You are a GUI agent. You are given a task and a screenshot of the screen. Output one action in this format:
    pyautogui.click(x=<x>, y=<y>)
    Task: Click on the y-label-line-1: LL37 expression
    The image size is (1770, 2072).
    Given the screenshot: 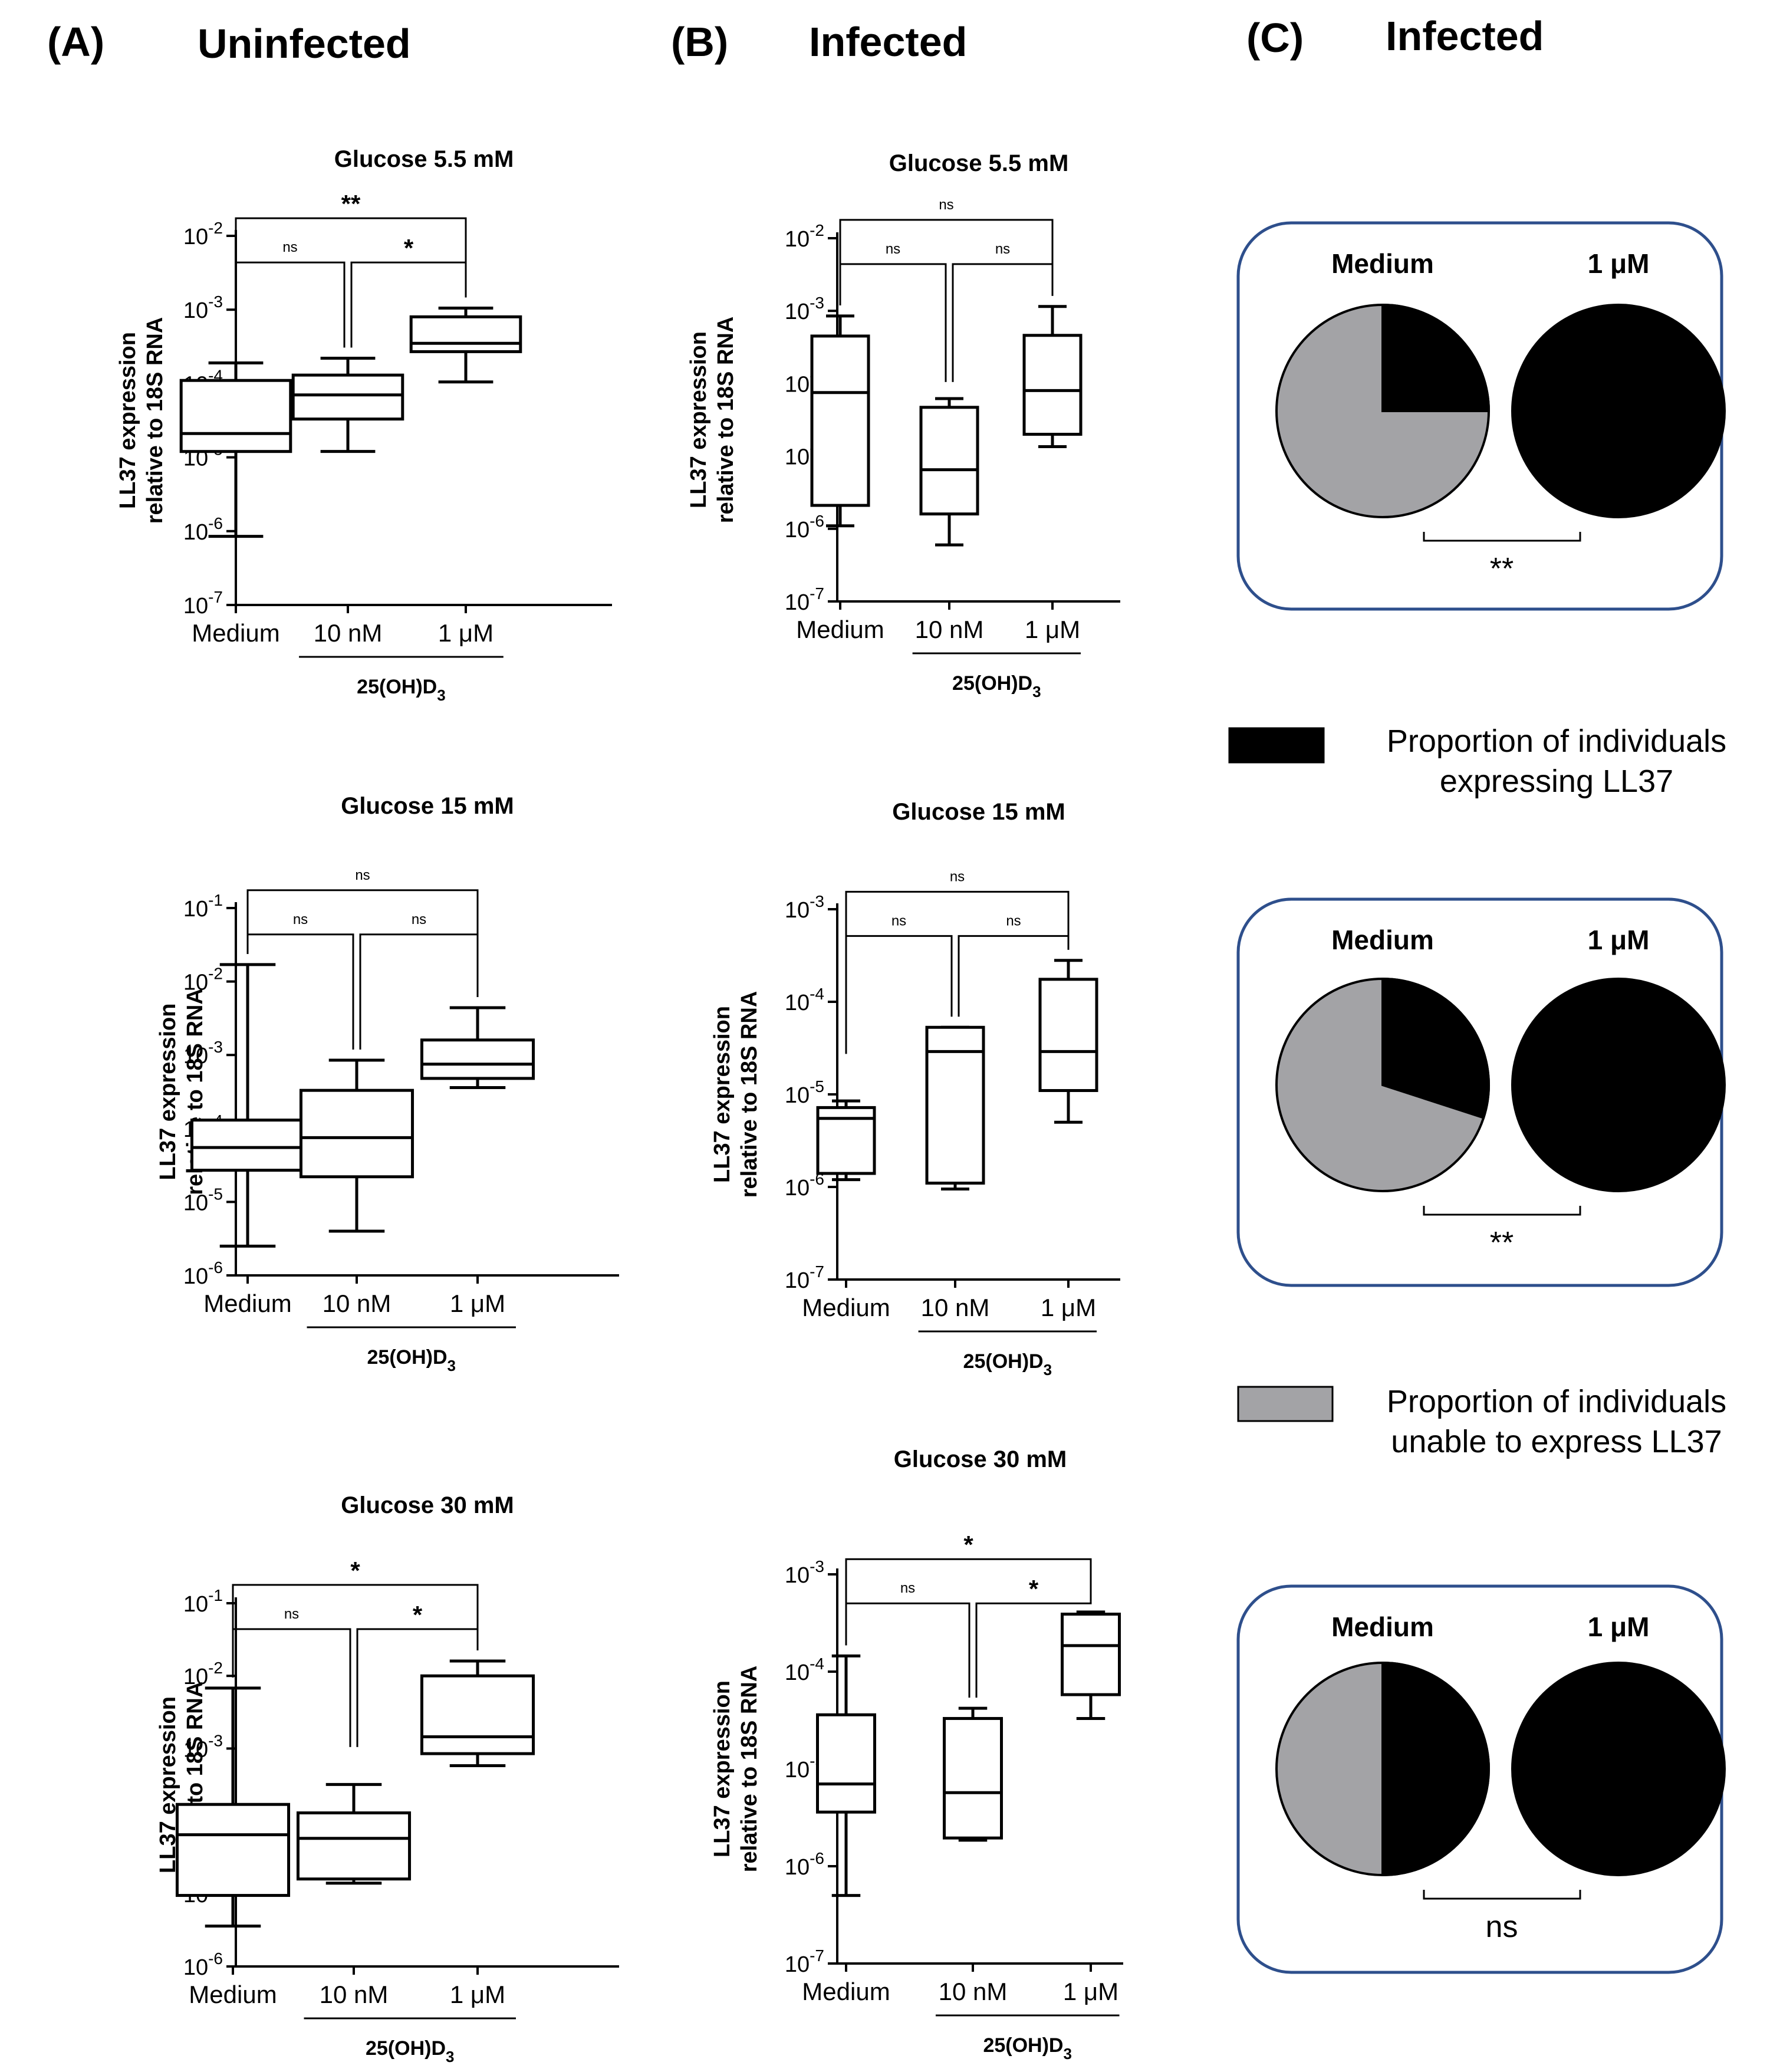 What is the action you would take?
    pyautogui.click(x=128, y=421)
    